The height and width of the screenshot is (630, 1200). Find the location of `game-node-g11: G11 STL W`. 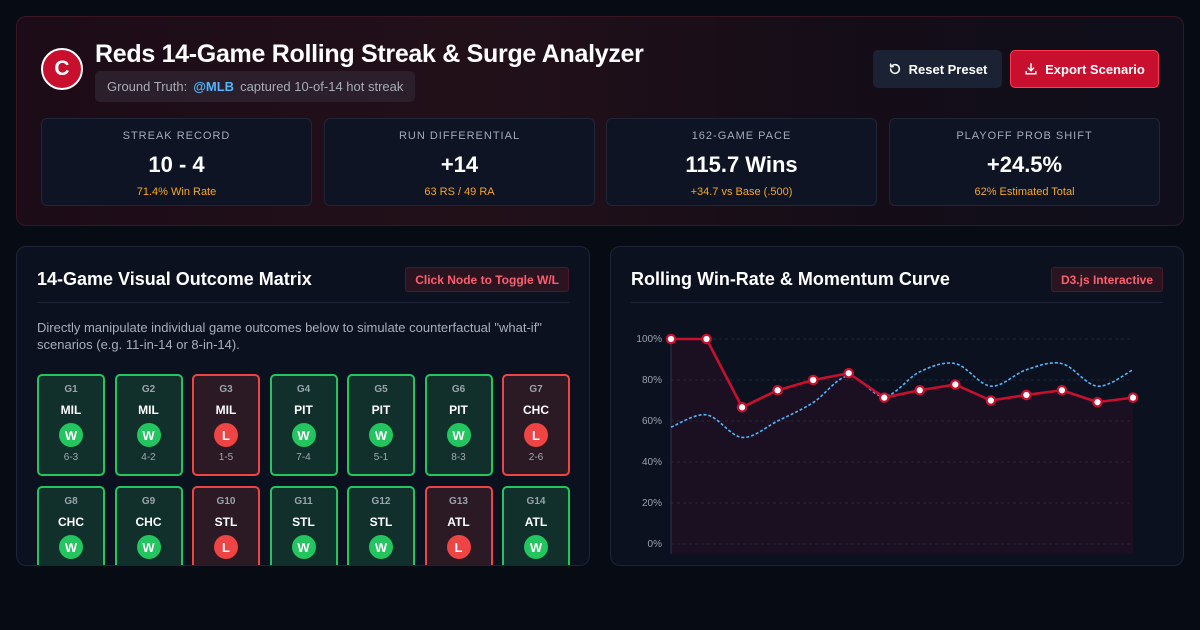

game-node-g11: G11 STL W is located at coordinates (303, 525).